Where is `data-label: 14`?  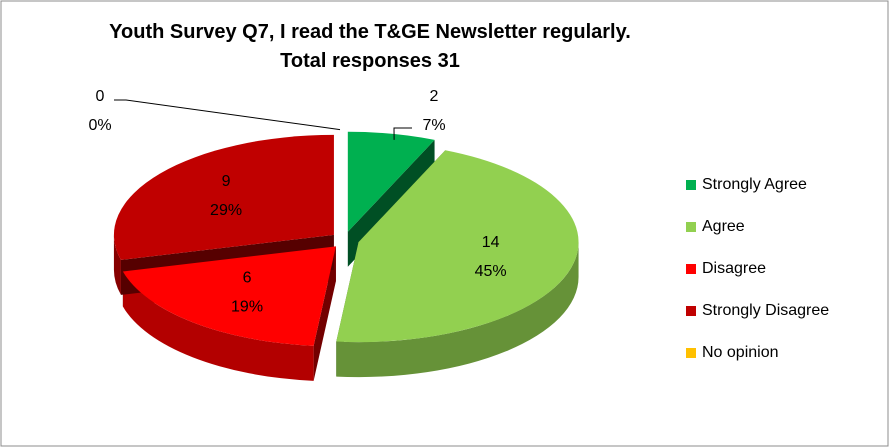
data-label: 14 is located at coordinates (491, 242).